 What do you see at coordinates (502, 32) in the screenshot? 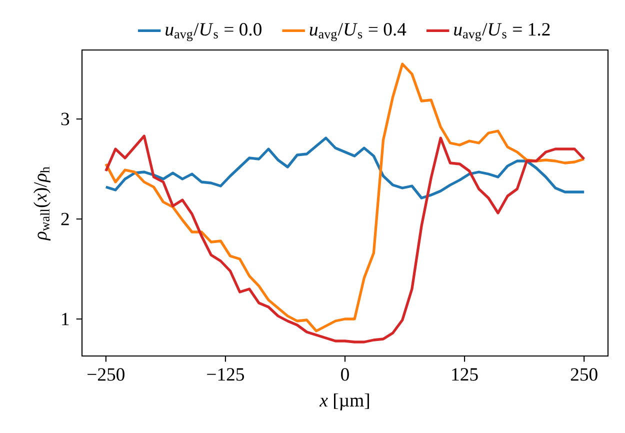
I see `legend-label: u$_{avg}$/U$_{s}$ = 1.2` at bounding box center [502, 32].